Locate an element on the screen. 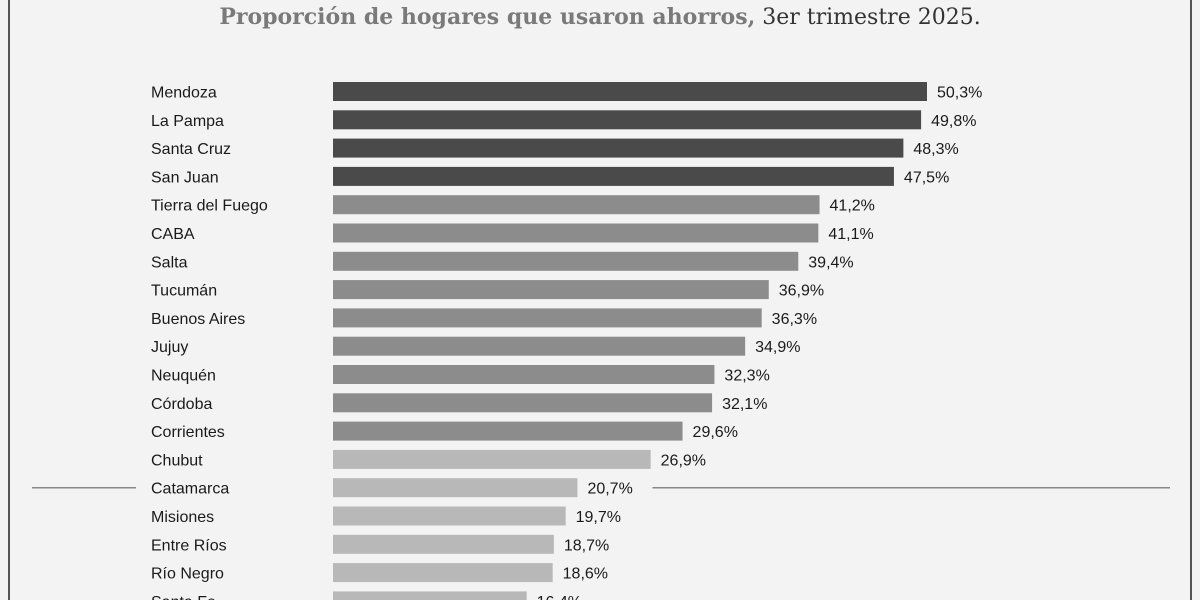  value-label: 20,7% is located at coordinates (609, 489).